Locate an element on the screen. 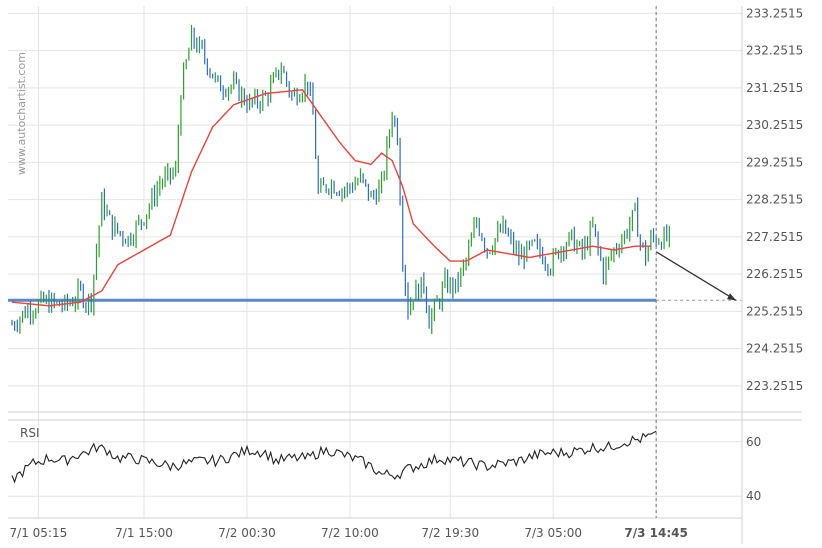 Image resolution: width=822 pixels, height=548 pixels. rsi-tick-label: 60 is located at coordinates (753, 442).